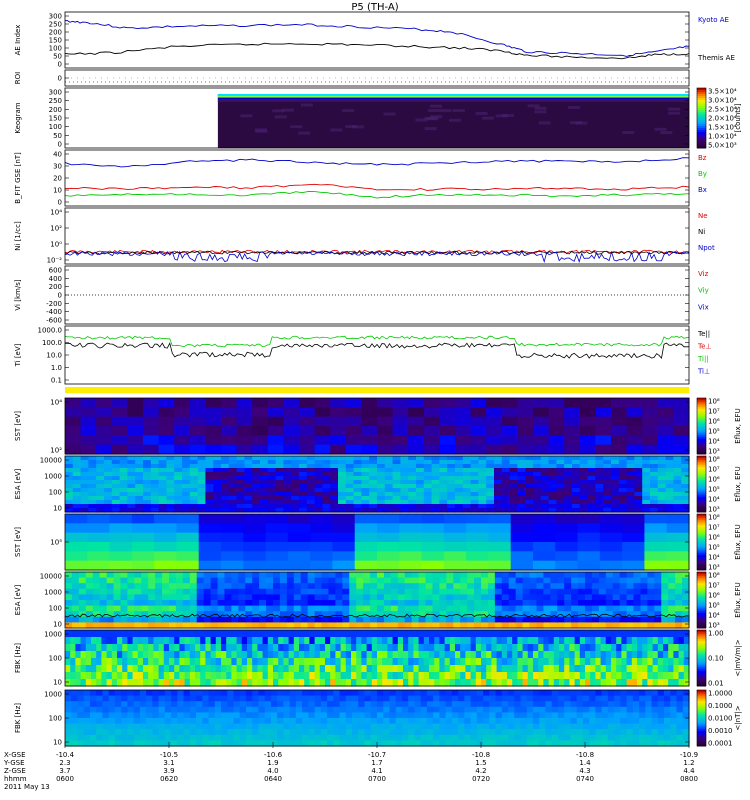 The image size is (750, 800). Describe the element at coordinates (272, 763) in the screenshot. I see `xaxis-value: 1.9` at that location.